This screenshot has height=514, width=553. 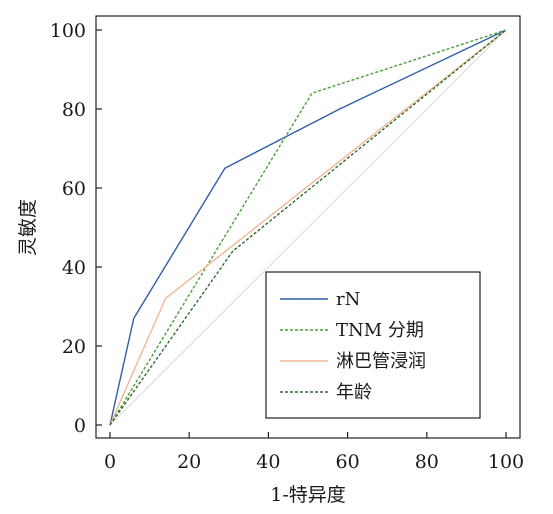 I want to click on y-tick-label: 20, so click(x=74, y=347).